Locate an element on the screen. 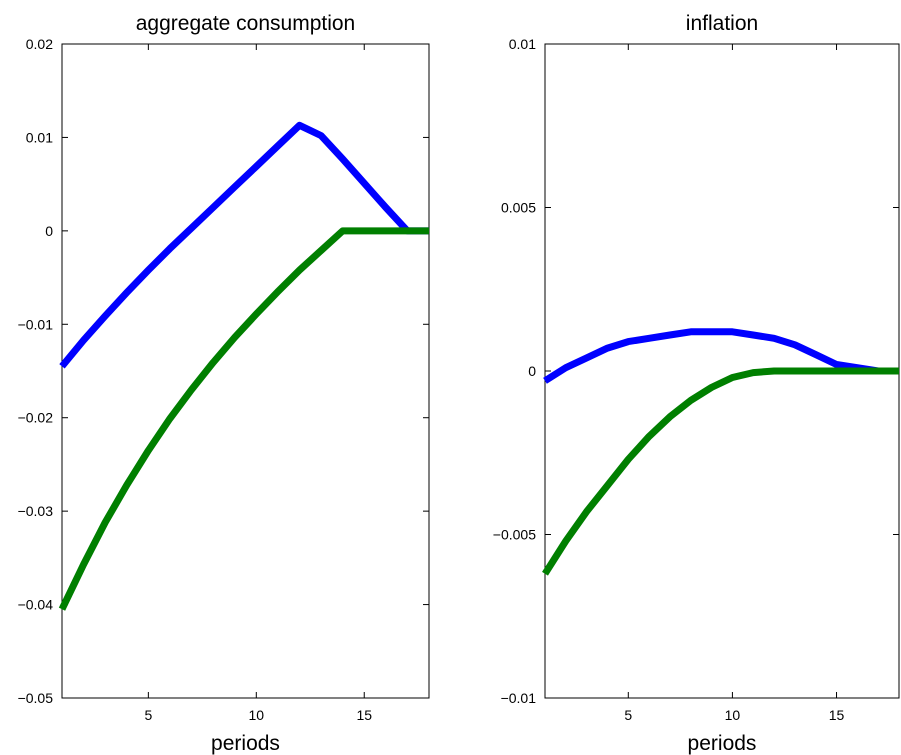 This screenshot has height=755, width=901. y-tick-label: −0.05 is located at coordinates (36, 698).